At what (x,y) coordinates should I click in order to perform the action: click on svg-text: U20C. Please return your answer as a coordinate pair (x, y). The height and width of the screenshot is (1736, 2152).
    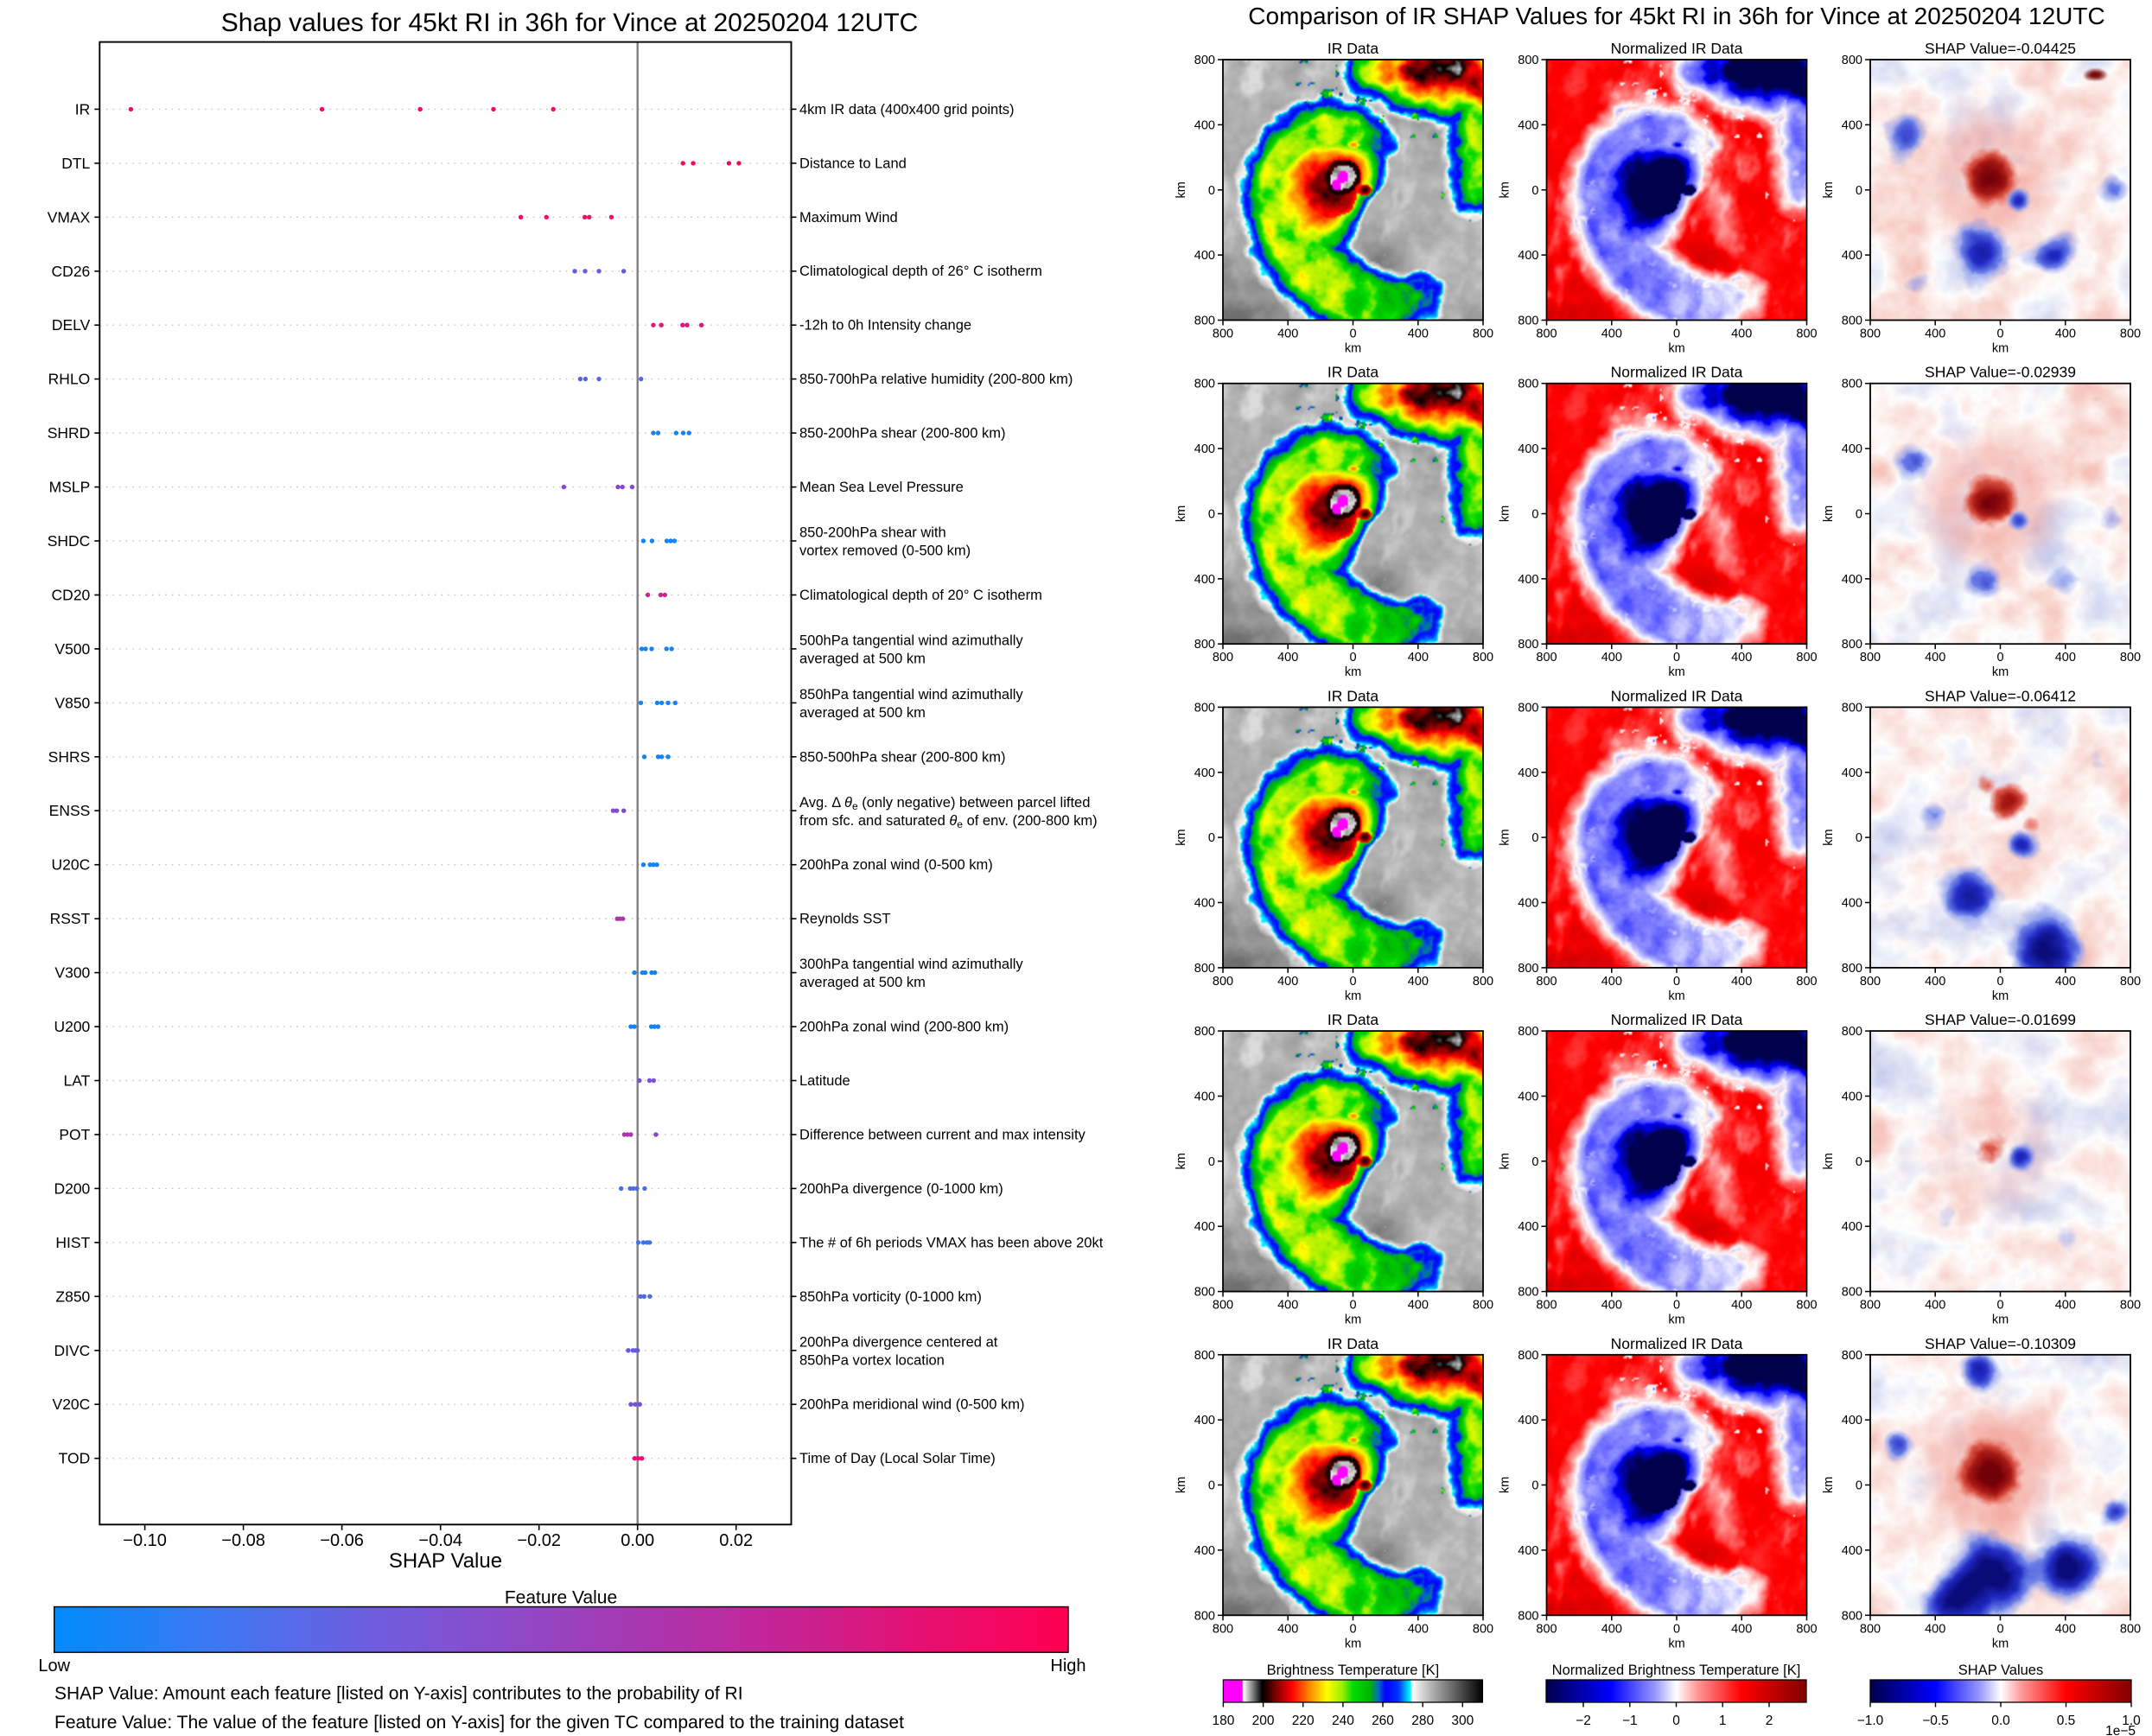
    Looking at the image, I should click on (71, 865).